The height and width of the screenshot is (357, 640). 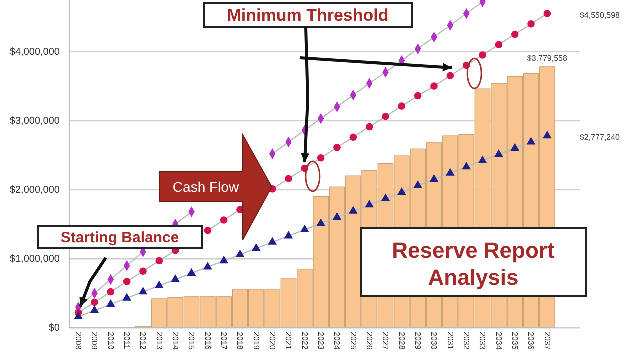 What do you see at coordinates (531, 341) in the screenshot?
I see `x-tick-label: 2036` at bounding box center [531, 341].